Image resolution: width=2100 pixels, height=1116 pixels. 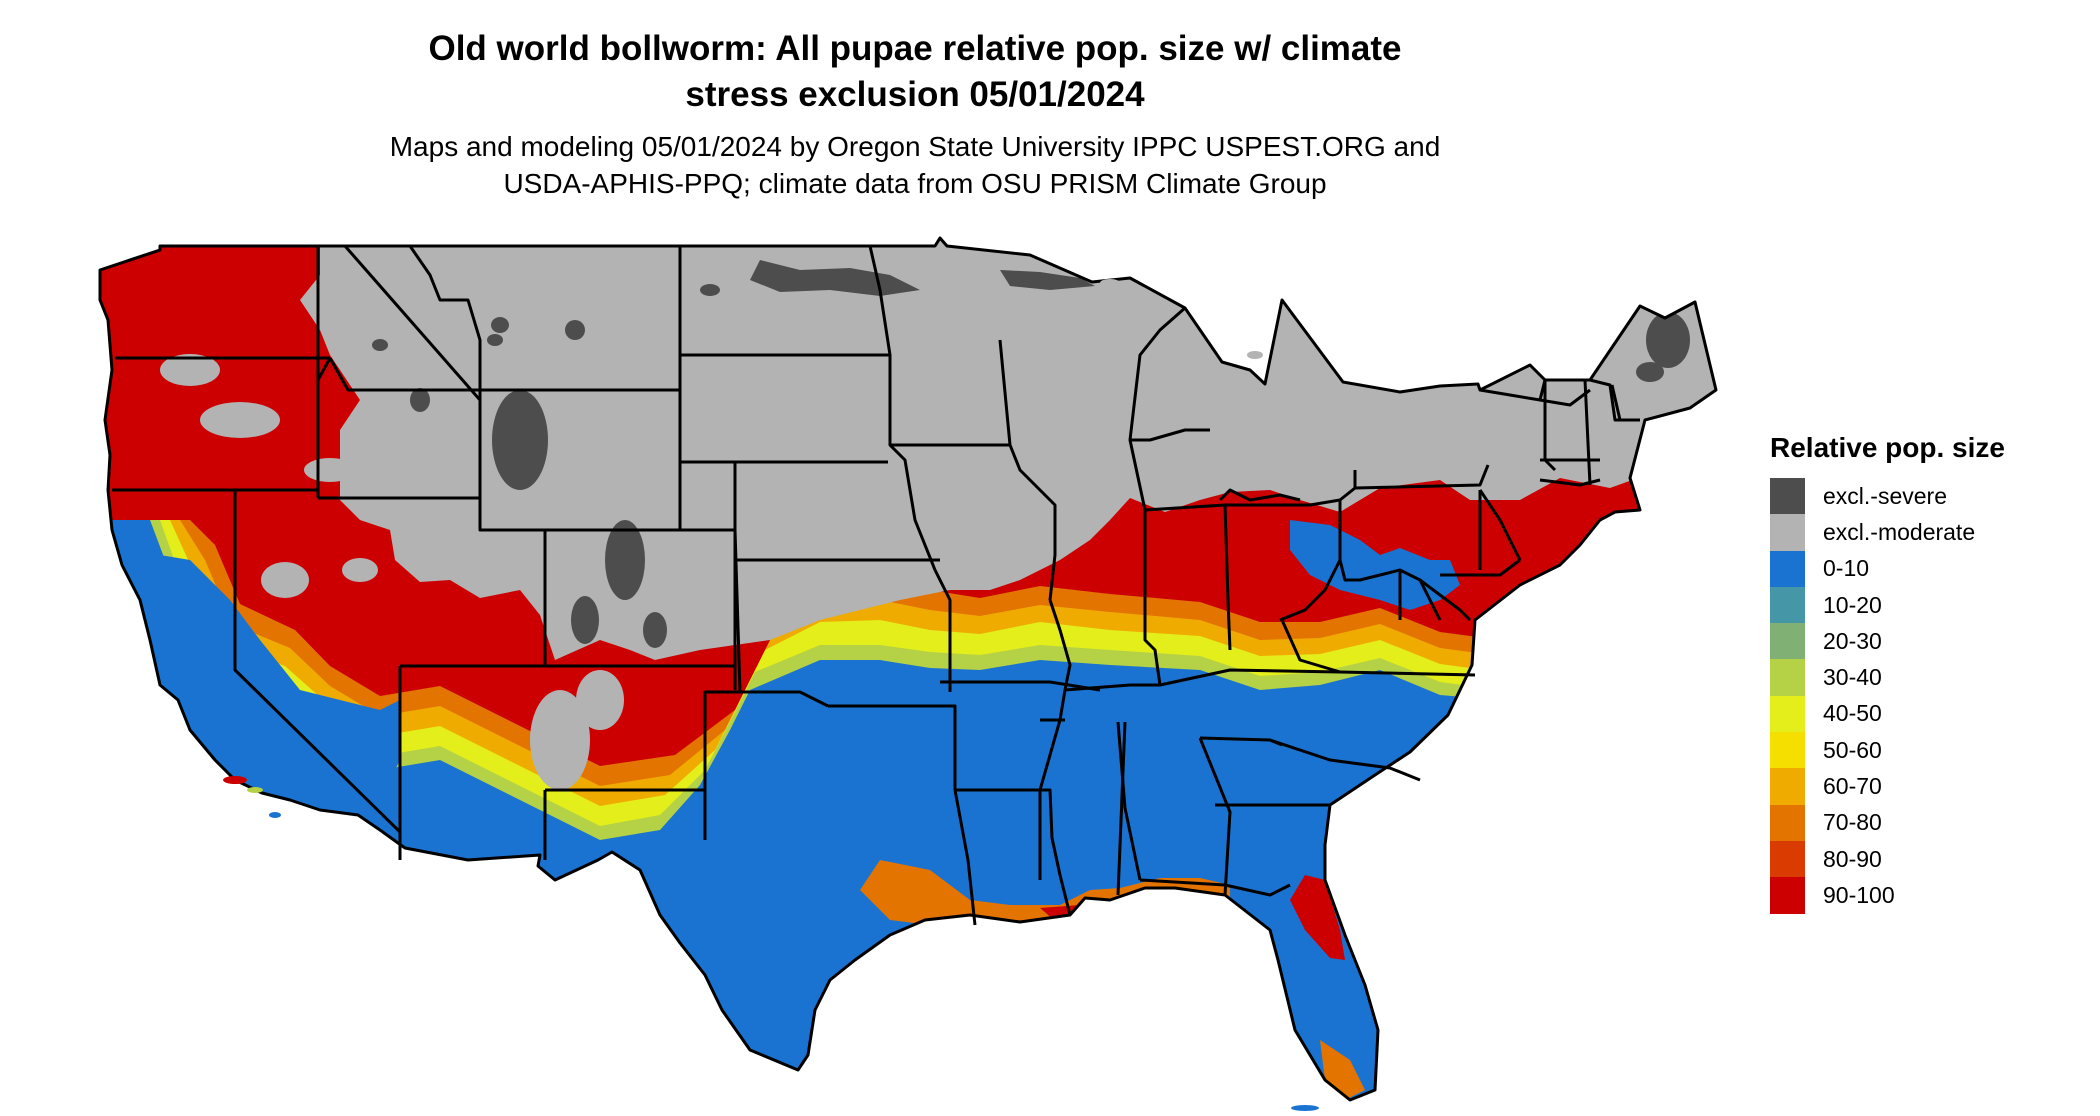 What do you see at coordinates (1852, 749) in the screenshot?
I see `legend-label: 50-60` at bounding box center [1852, 749].